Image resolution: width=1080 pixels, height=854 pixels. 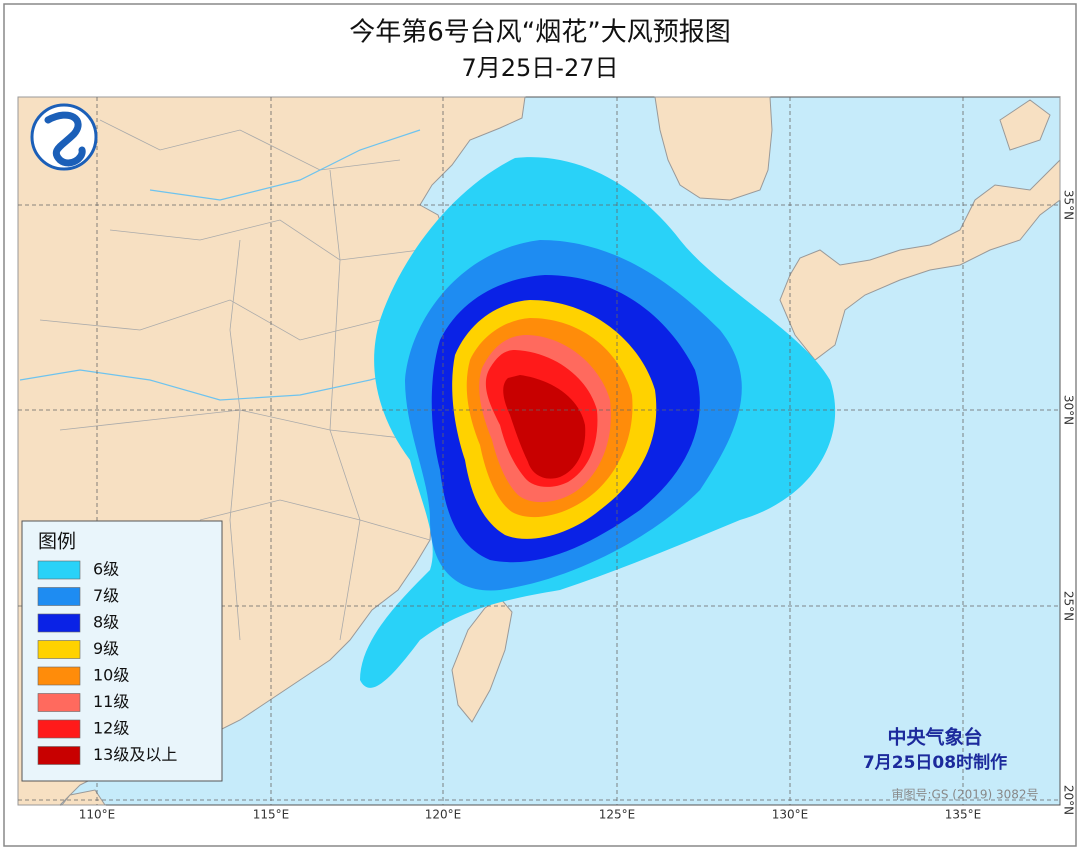 I want to click on legend-label: 10级, so click(x=111, y=675).